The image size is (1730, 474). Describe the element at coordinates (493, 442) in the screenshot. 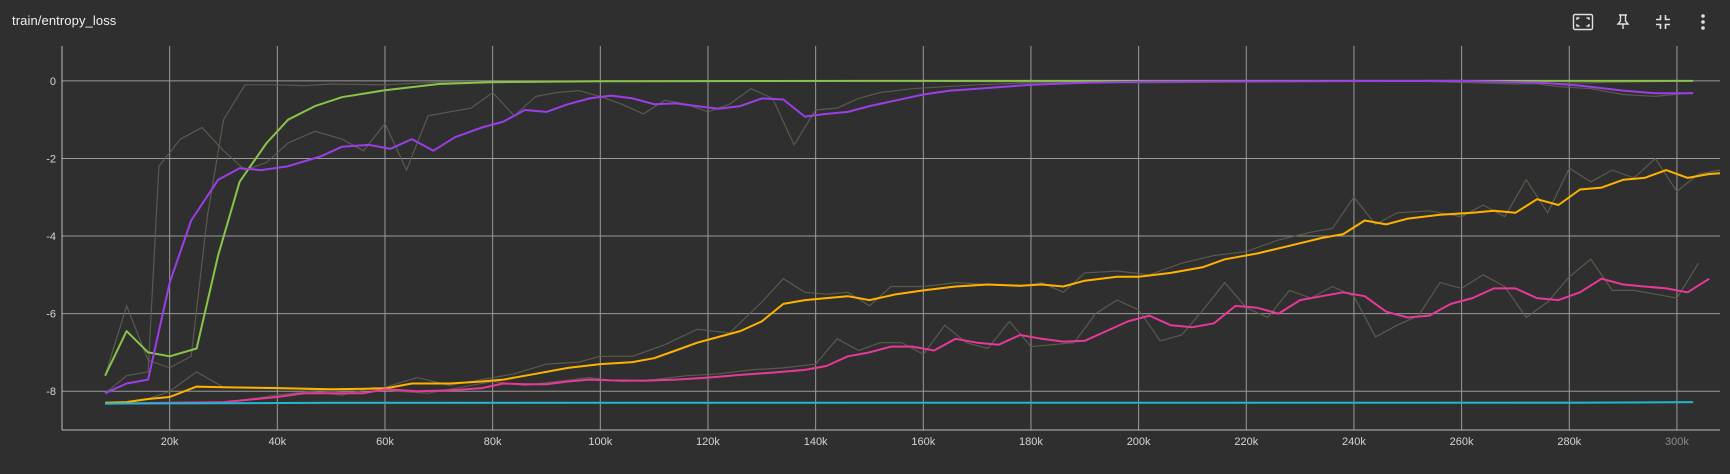

I see `x-tick-label: 80k` at that location.